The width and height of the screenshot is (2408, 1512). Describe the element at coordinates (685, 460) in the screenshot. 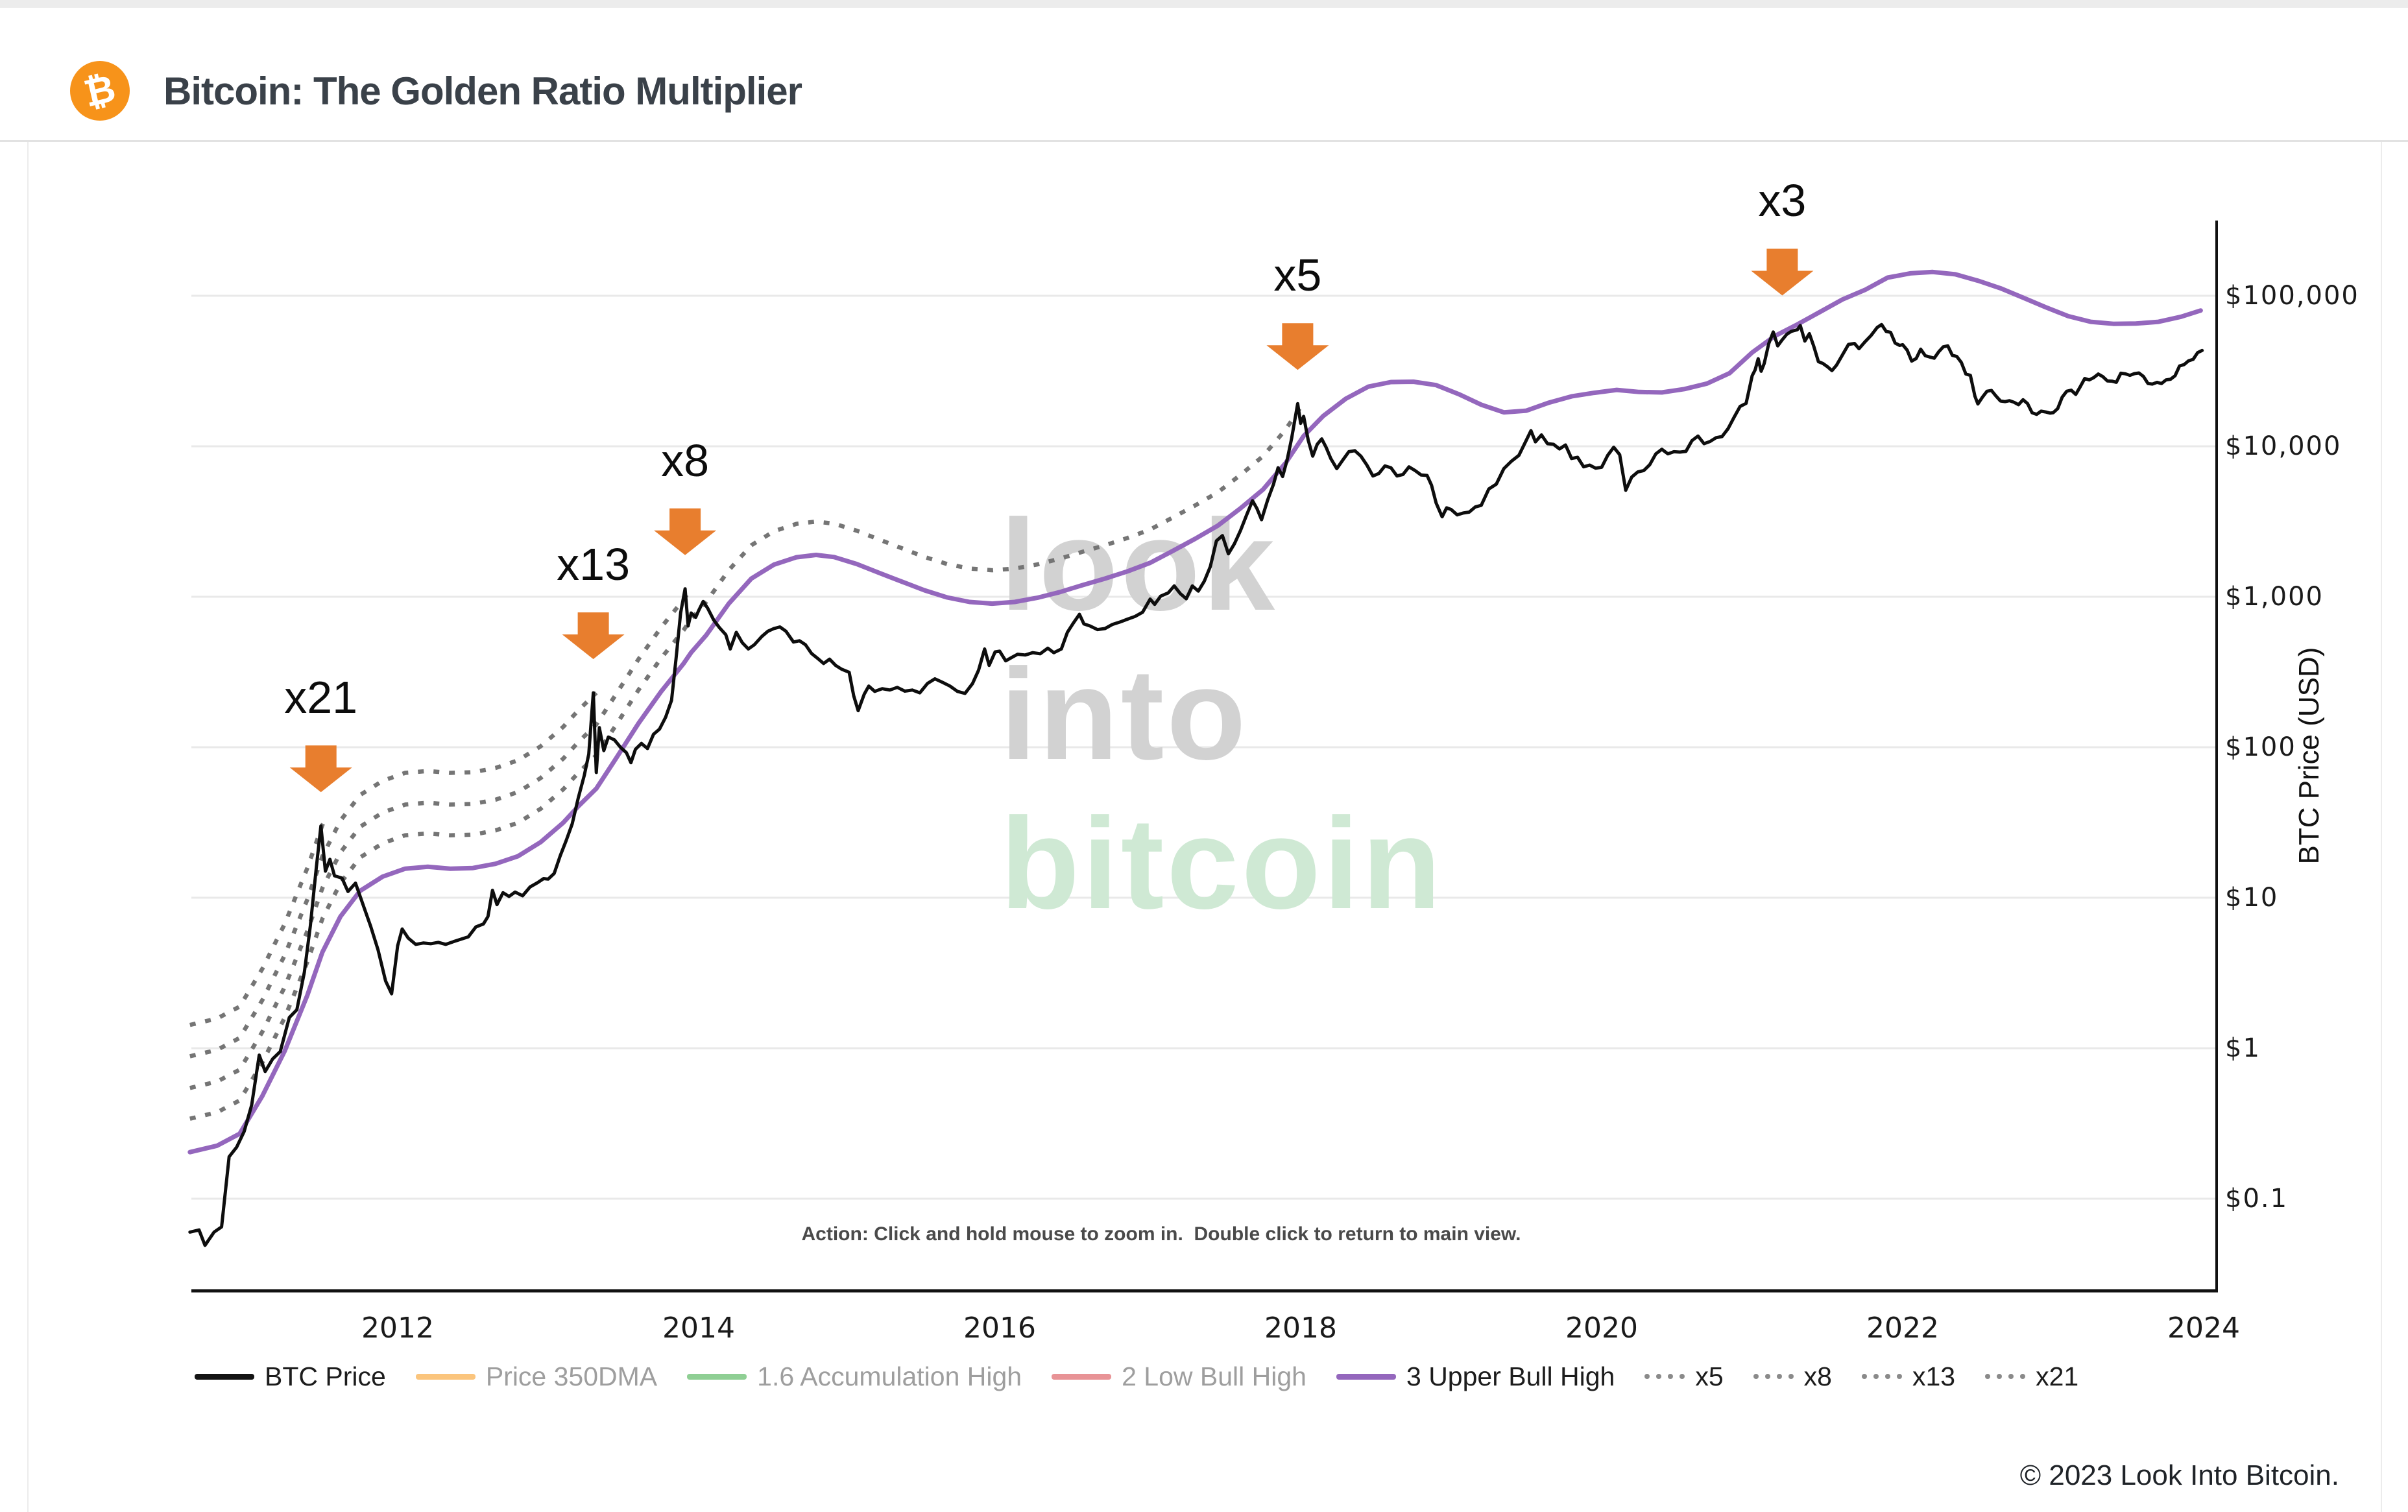

I see `annotation-x8: x8` at that location.